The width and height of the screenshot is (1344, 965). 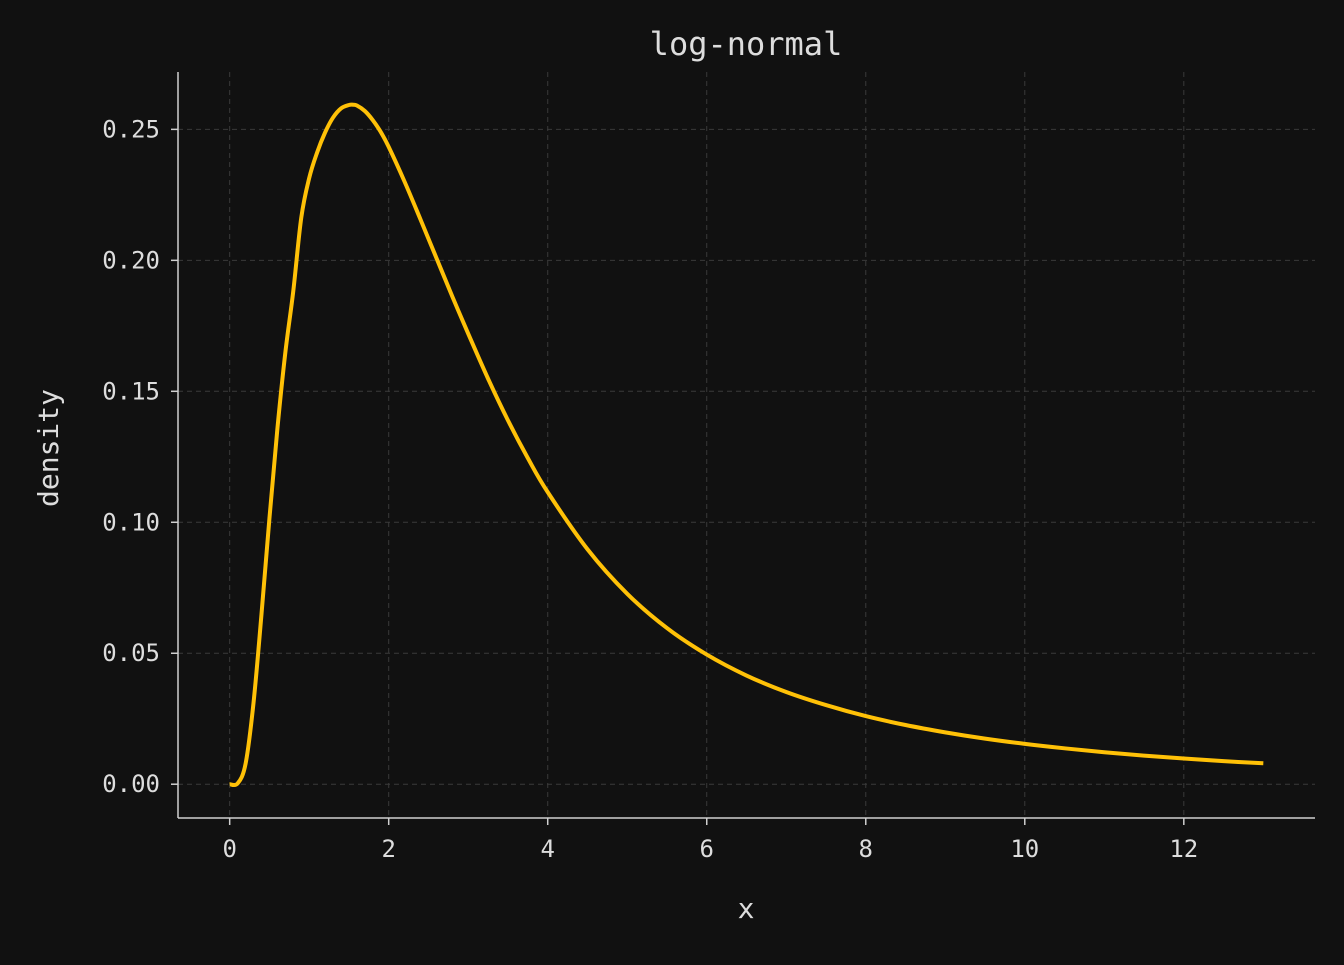 What do you see at coordinates (131, 391) in the screenshot?
I see `y-tick-label: 0.15` at bounding box center [131, 391].